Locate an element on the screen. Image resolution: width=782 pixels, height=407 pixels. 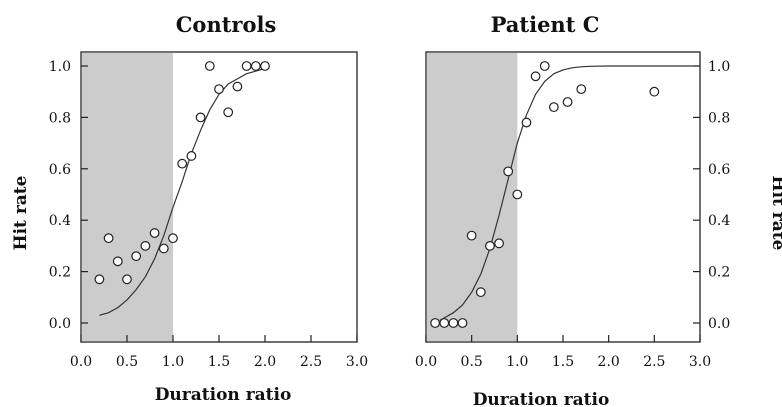
data-points is located at coordinates (182, 173).